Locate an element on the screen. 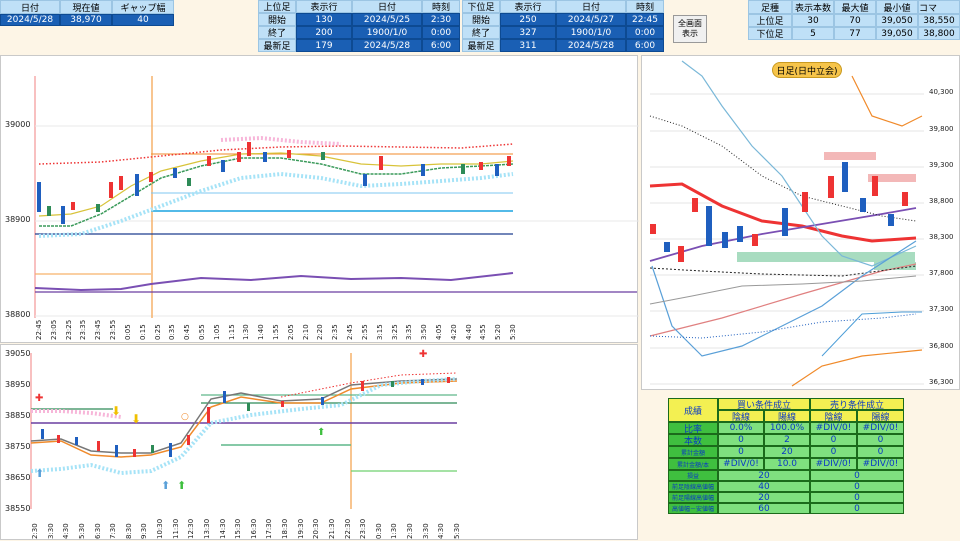  upper-x-tick: 0:15 is located at coordinates (142, 332).